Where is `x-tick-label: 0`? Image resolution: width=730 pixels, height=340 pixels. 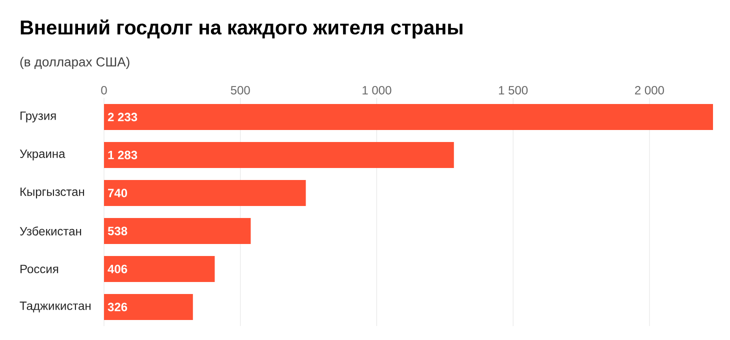 x-tick-label: 0 is located at coordinates (104, 90).